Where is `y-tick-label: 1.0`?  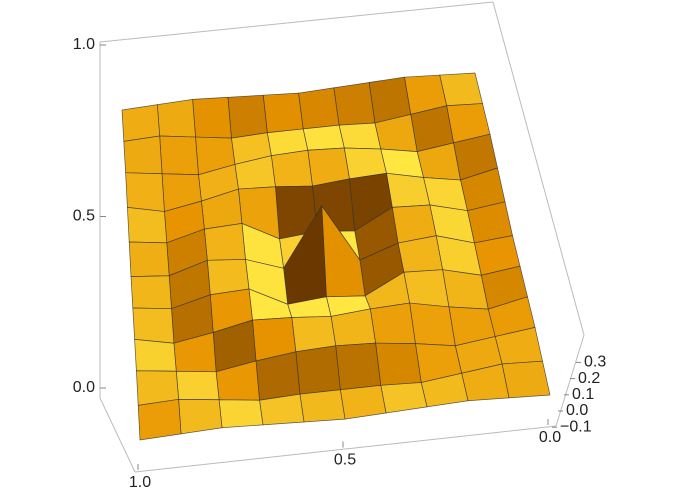
y-tick-label: 1.0 is located at coordinates (84, 44).